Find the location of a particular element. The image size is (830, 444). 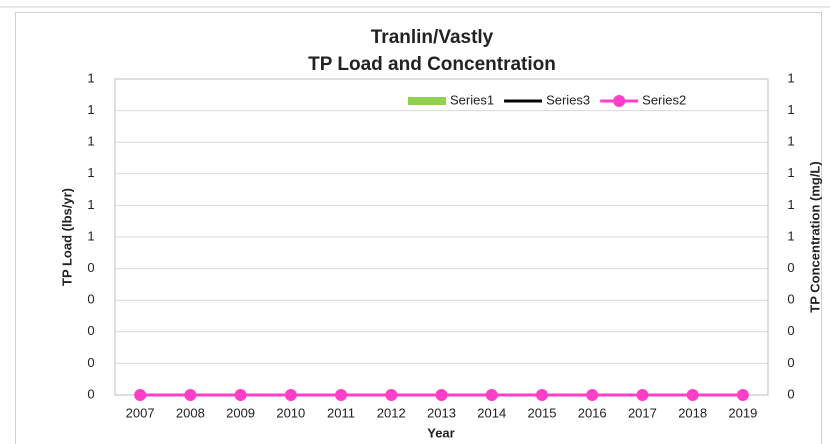

x-tick-label: 2012 is located at coordinates (391, 412).